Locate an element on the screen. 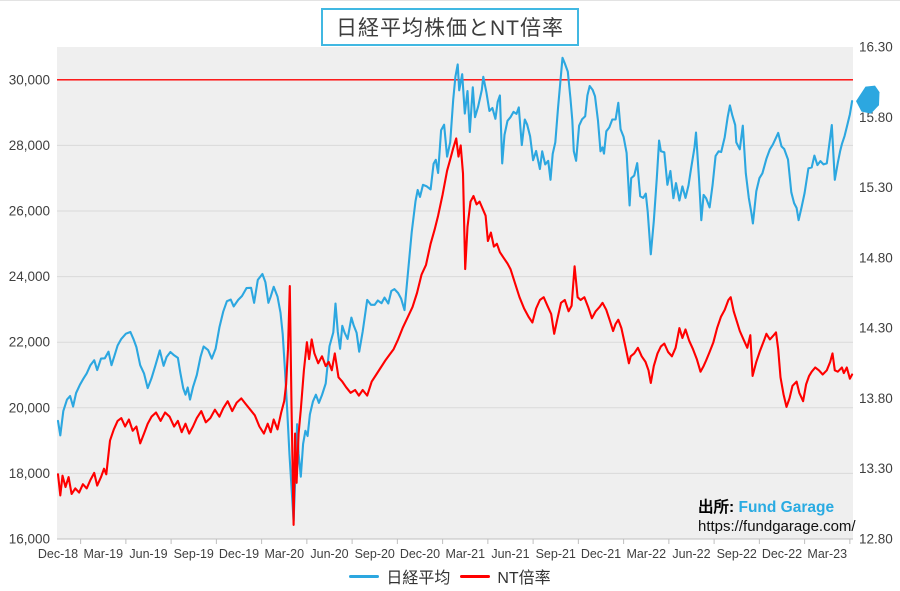 The width and height of the screenshot is (900, 591). y-axis-label-right: 14.30 is located at coordinates (876, 328).